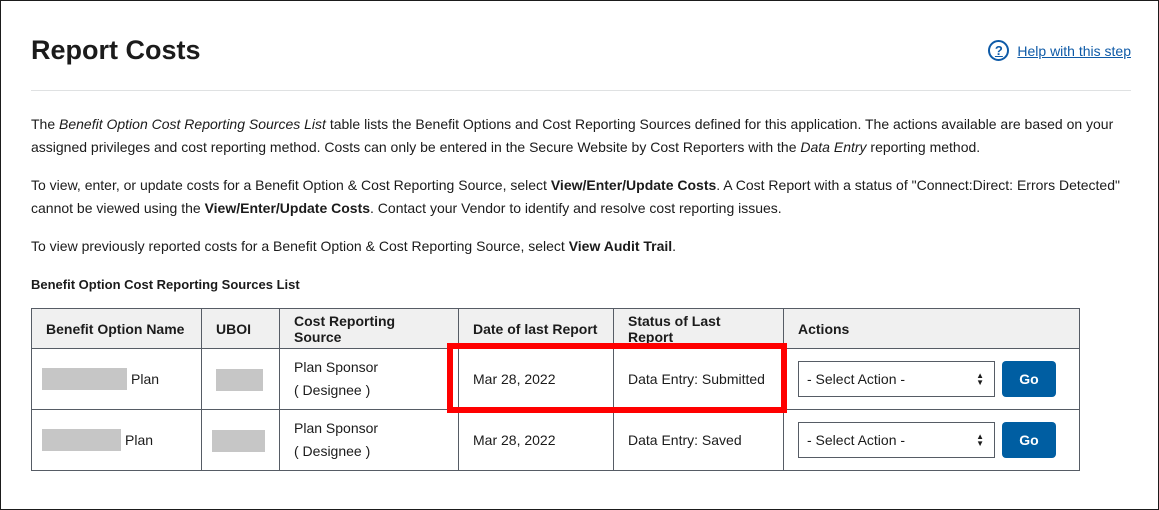 The height and width of the screenshot is (510, 1159). What do you see at coordinates (369, 328) in the screenshot?
I see `column-header: Cost Reporting Source` at bounding box center [369, 328].